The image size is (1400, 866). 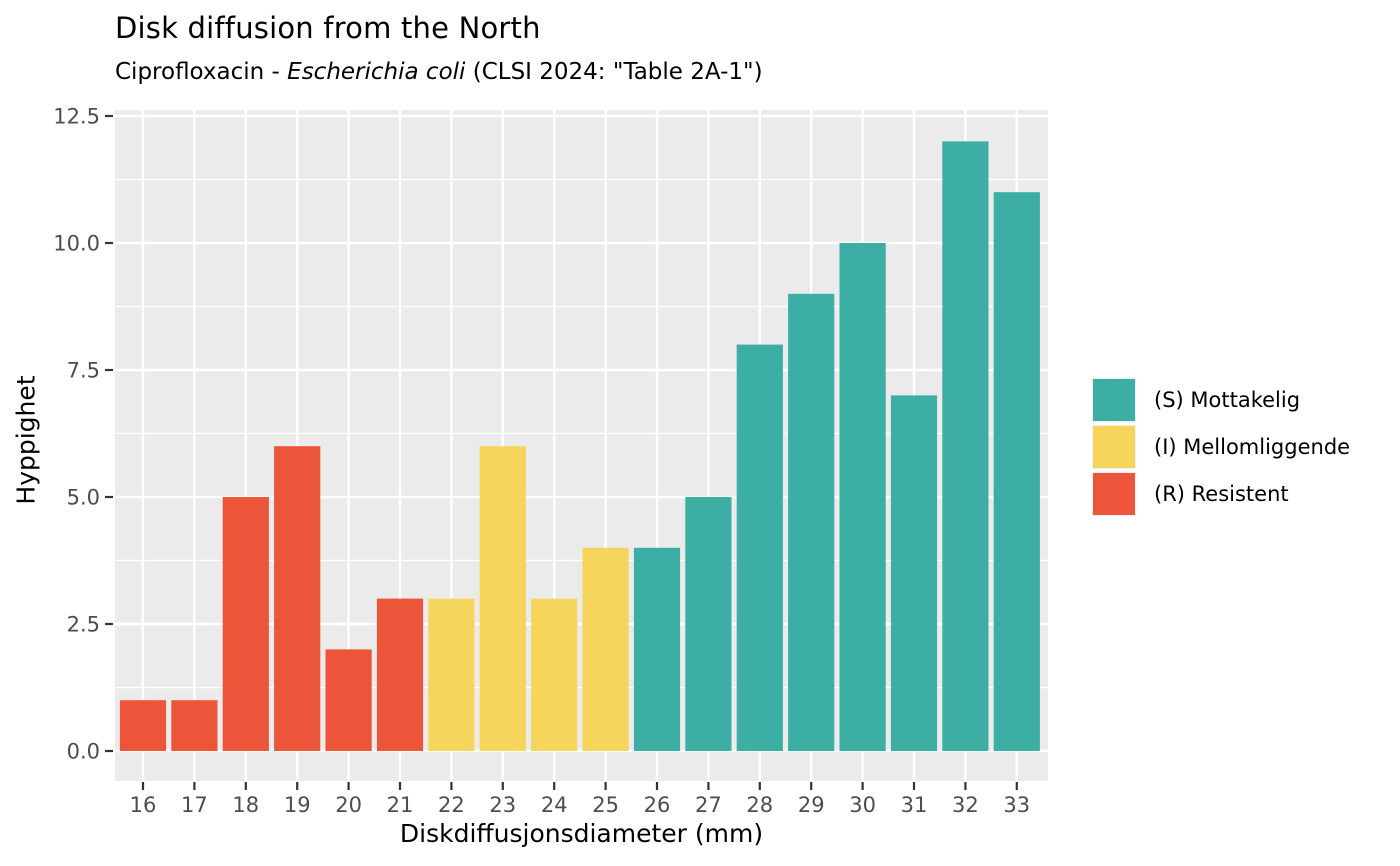 What do you see at coordinates (965, 805) in the screenshot?
I see `x-tick-label: 32` at bounding box center [965, 805].